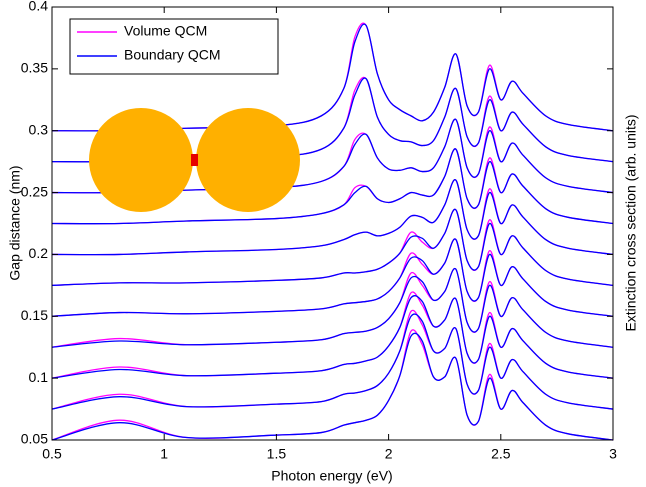 The width and height of the screenshot is (646, 487). What do you see at coordinates (331, 476) in the screenshot?
I see `x-axis-label: Photon energy (eV)` at bounding box center [331, 476].